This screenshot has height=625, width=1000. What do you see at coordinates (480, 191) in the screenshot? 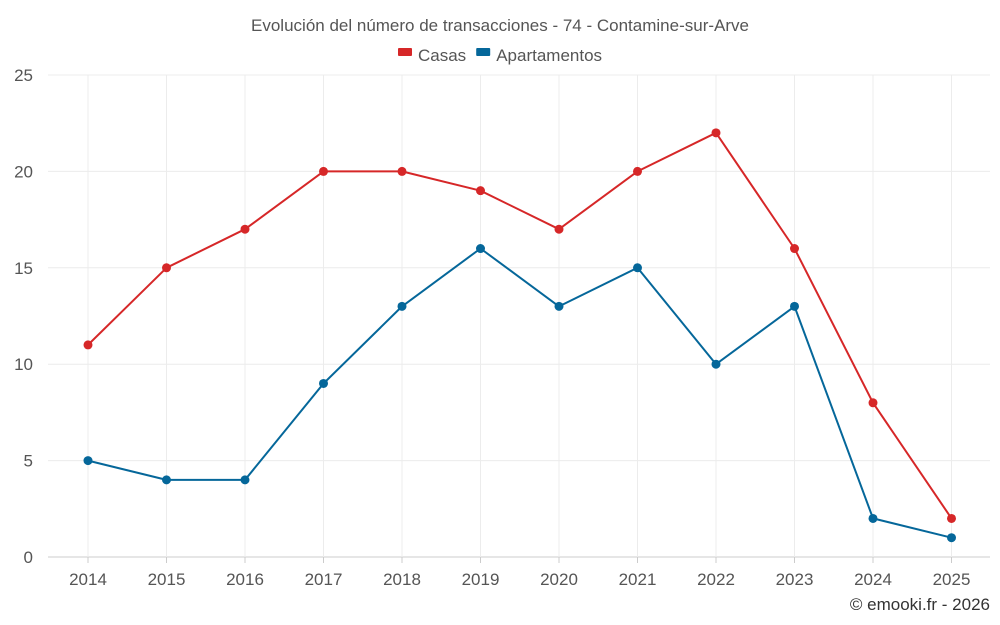
I see `data-point-casas-2019` at bounding box center [480, 191].